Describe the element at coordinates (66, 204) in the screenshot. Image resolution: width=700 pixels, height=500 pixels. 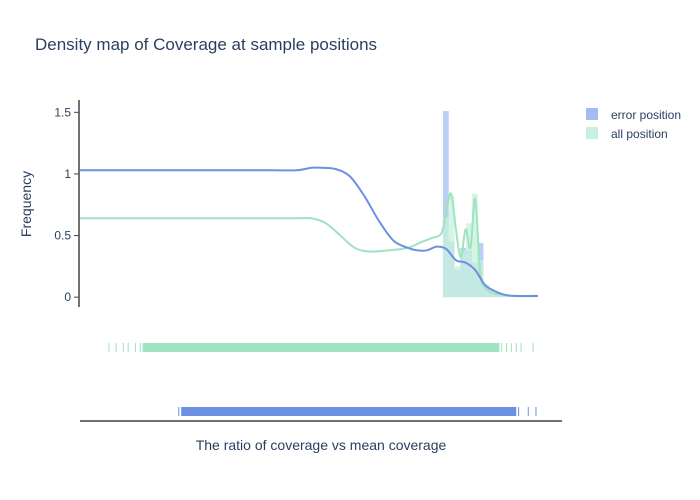
I see `y-axis-ticks: 0 0.5 1 1.5` at that location.